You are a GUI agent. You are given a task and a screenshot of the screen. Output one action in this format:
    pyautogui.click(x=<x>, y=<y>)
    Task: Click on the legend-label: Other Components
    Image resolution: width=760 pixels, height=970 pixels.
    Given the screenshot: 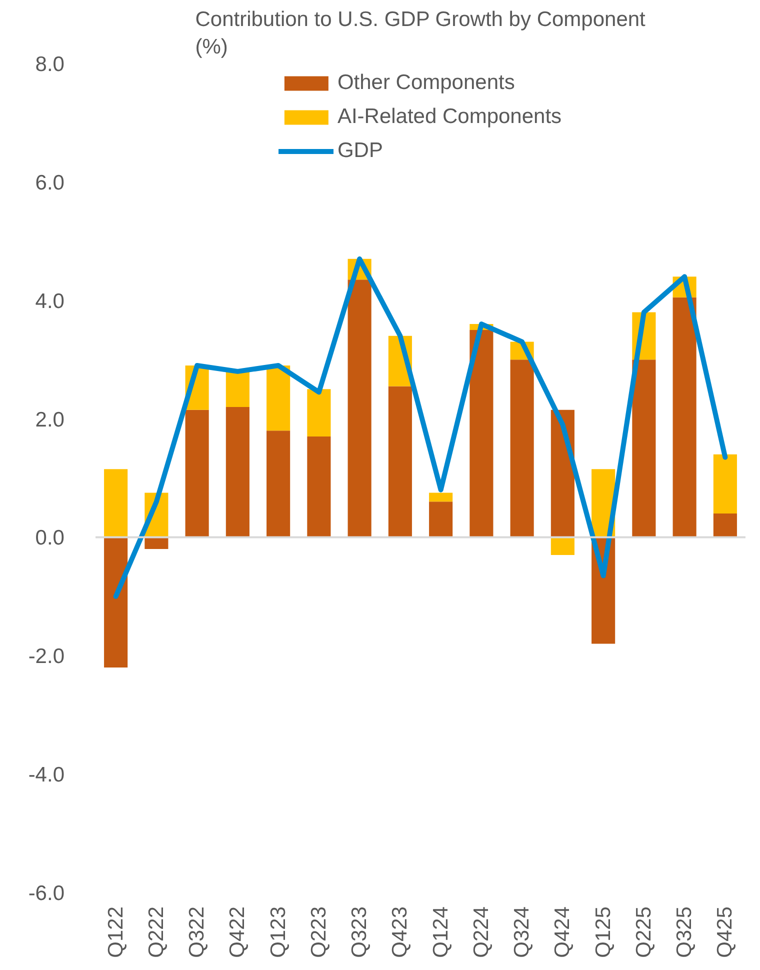 What is the action you would take?
    pyautogui.click(x=426, y=83)
    